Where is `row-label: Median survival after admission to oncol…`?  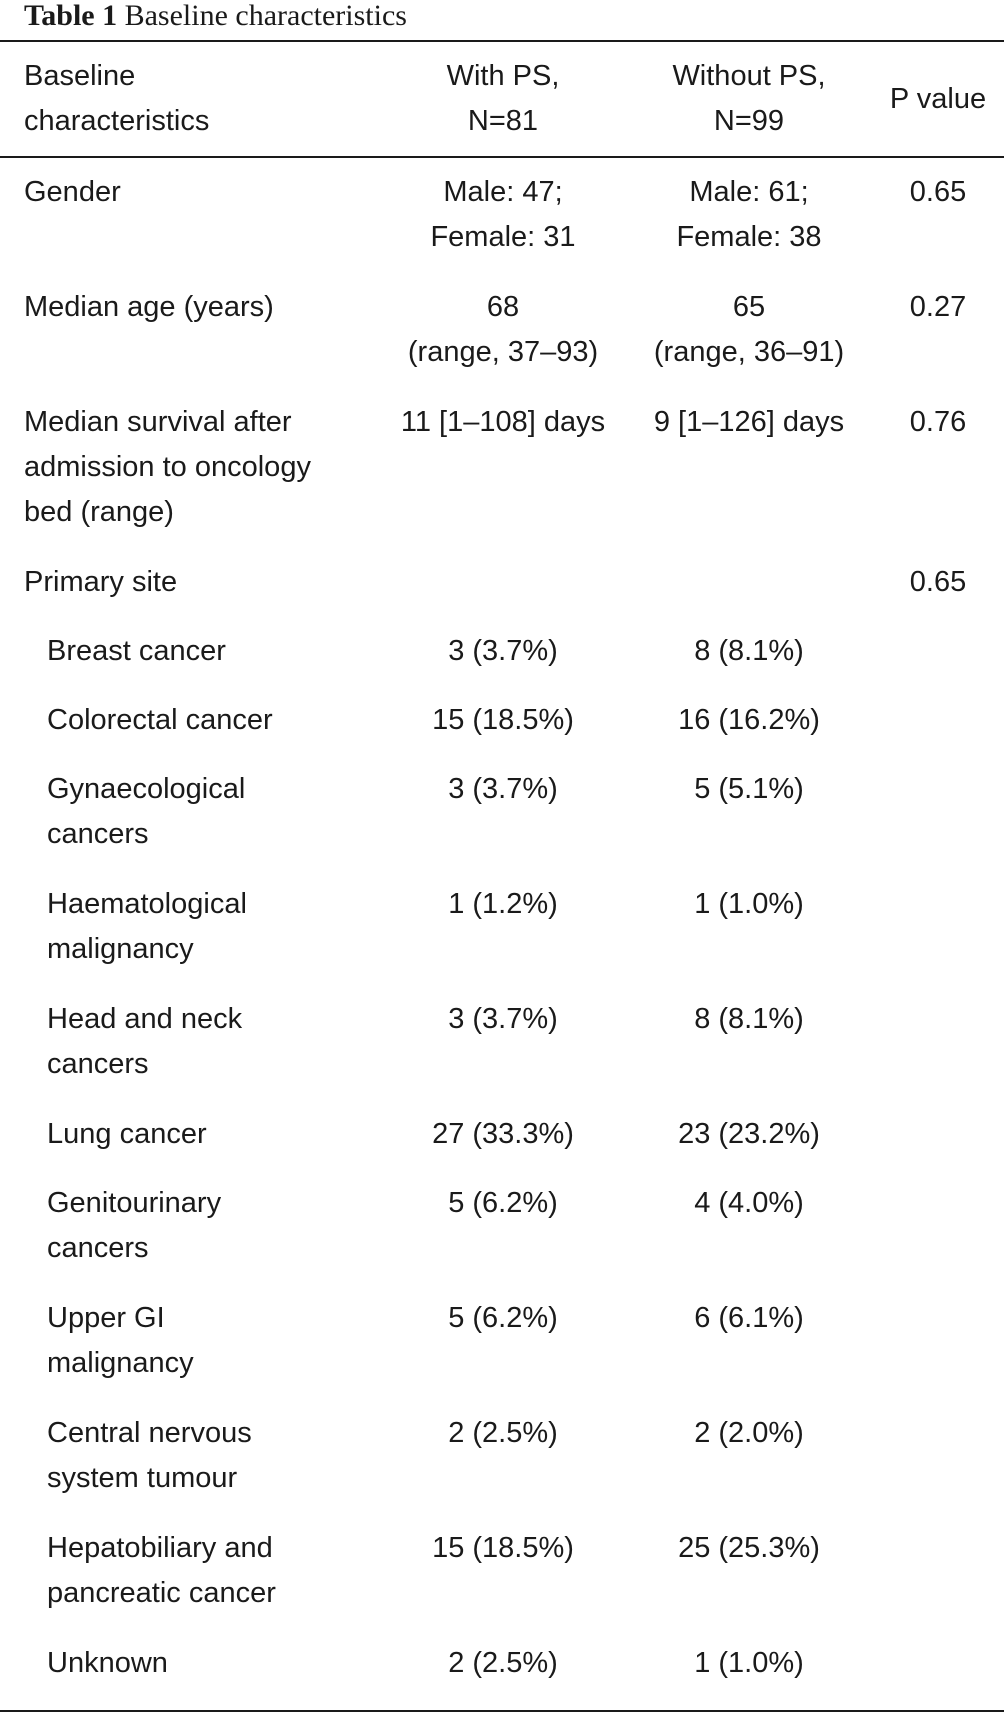 row-label: Median survival after admission to oncol… is located at coordinates (167, 467).